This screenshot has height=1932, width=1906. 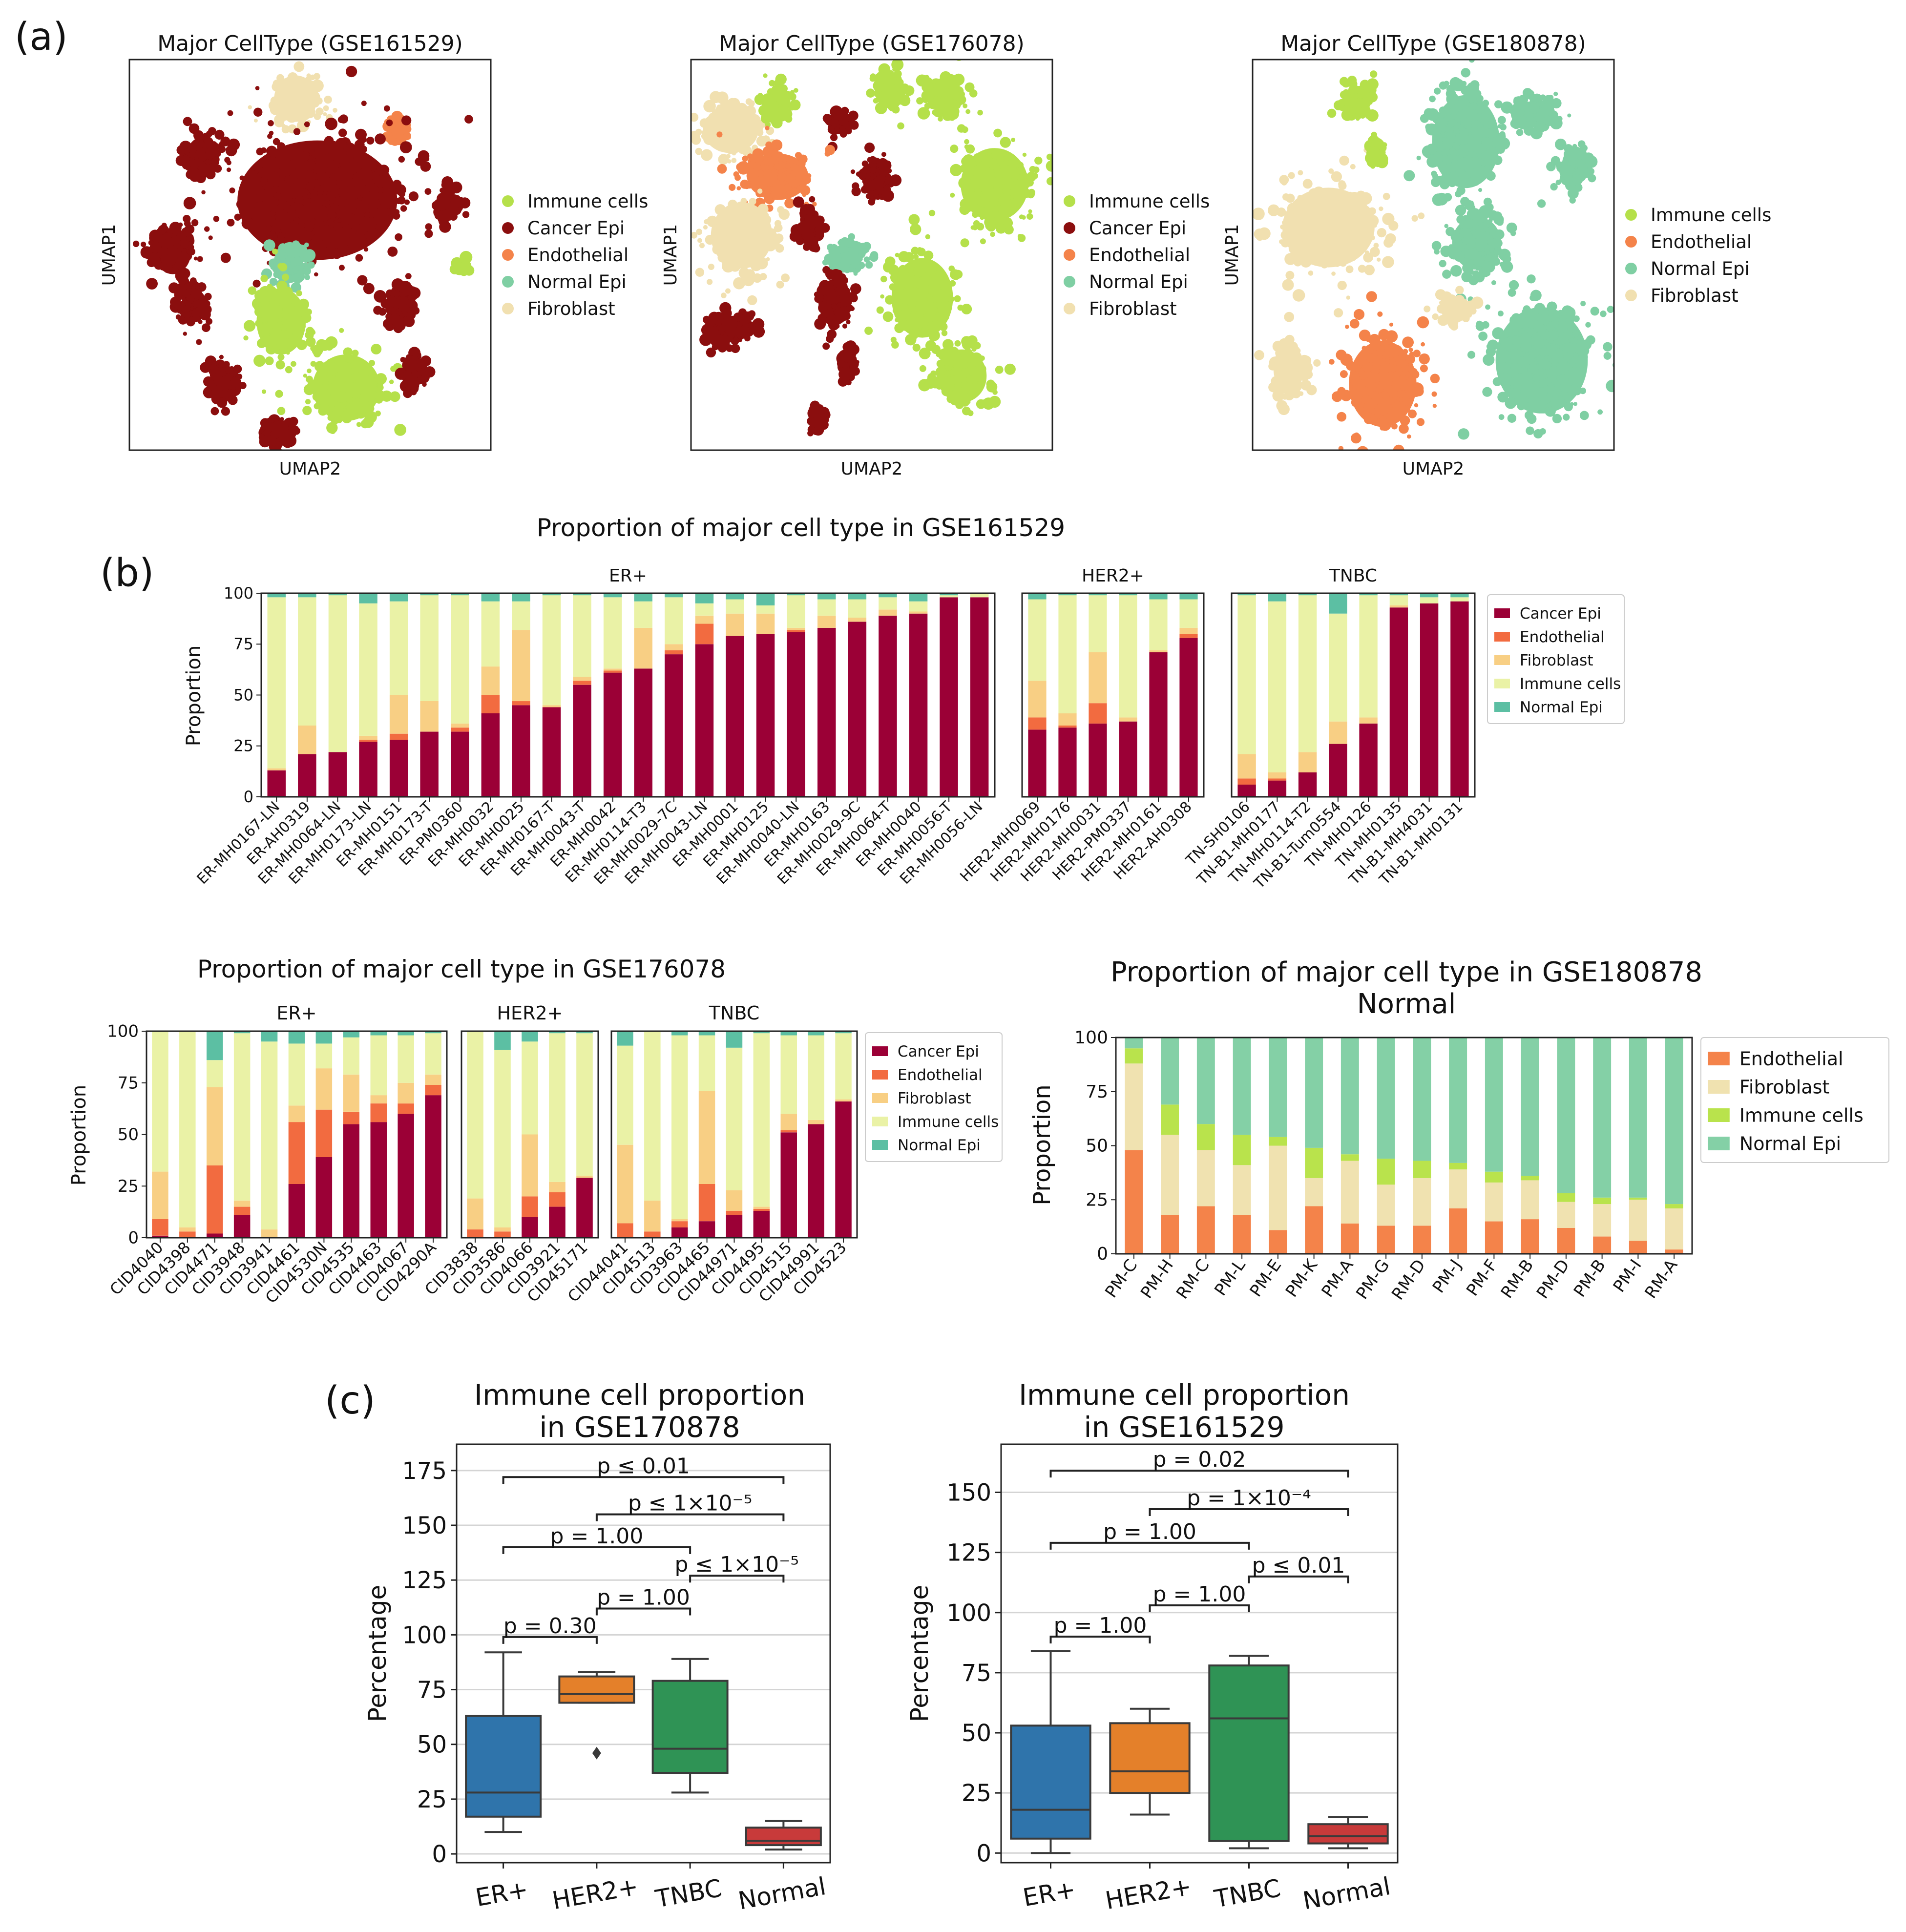 I want to click on umap-cluster-cancer, so click(x=876, y=174).